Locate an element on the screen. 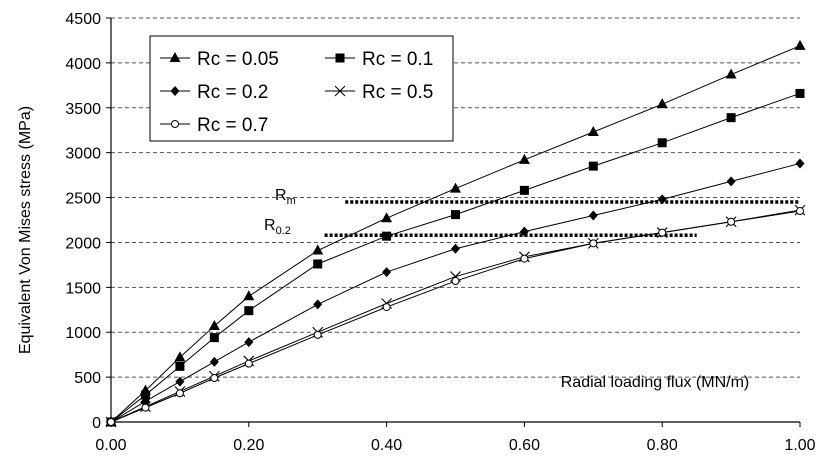 Image resolution: width=825 pixels, height=466 pixels. y-tick-label: 2000 is located at coordinates (83, 243).